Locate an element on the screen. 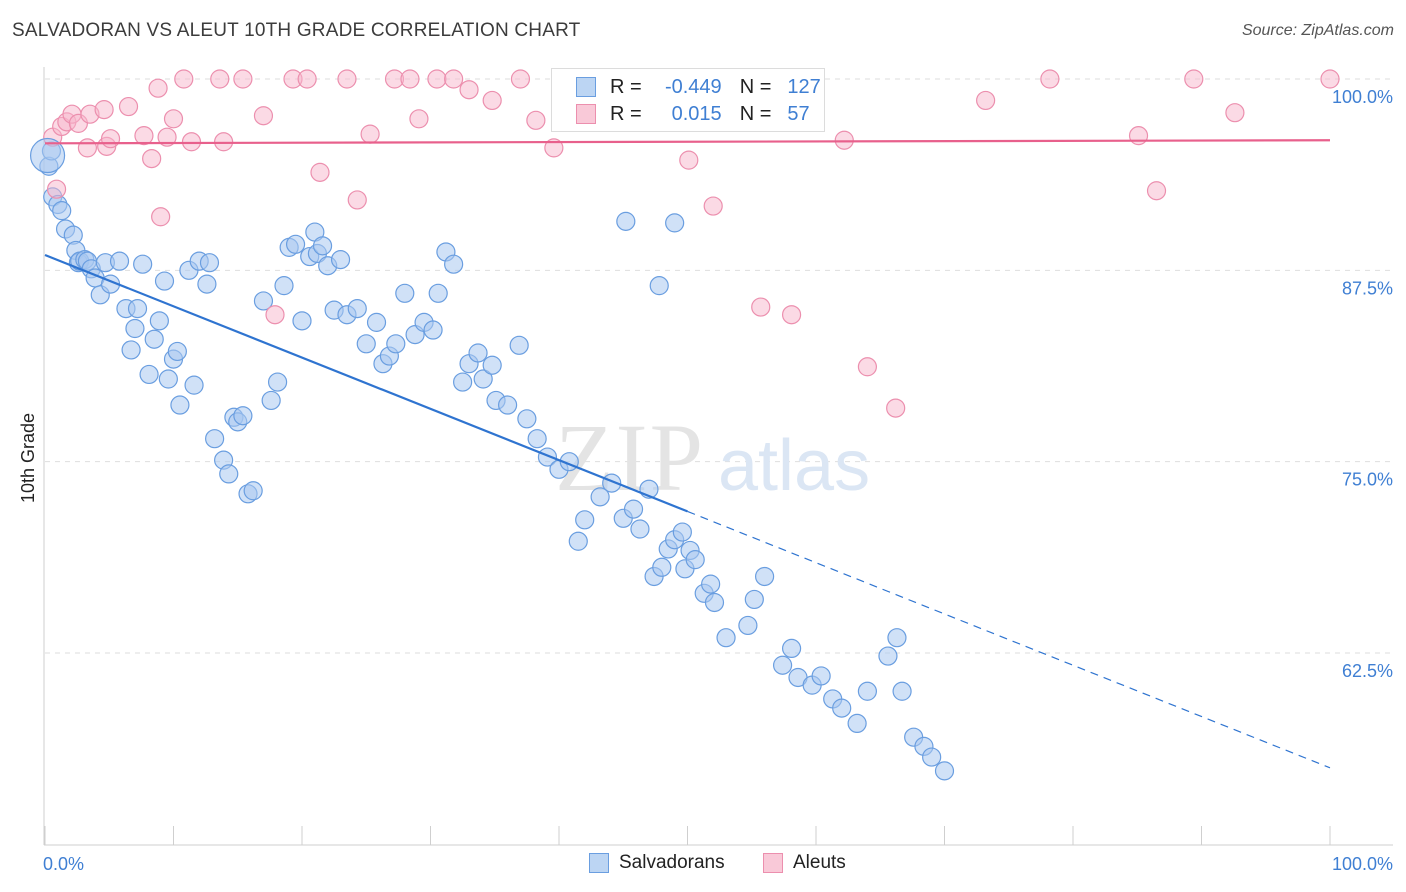  aleut-trend-line is located at coordinates (687, 142).